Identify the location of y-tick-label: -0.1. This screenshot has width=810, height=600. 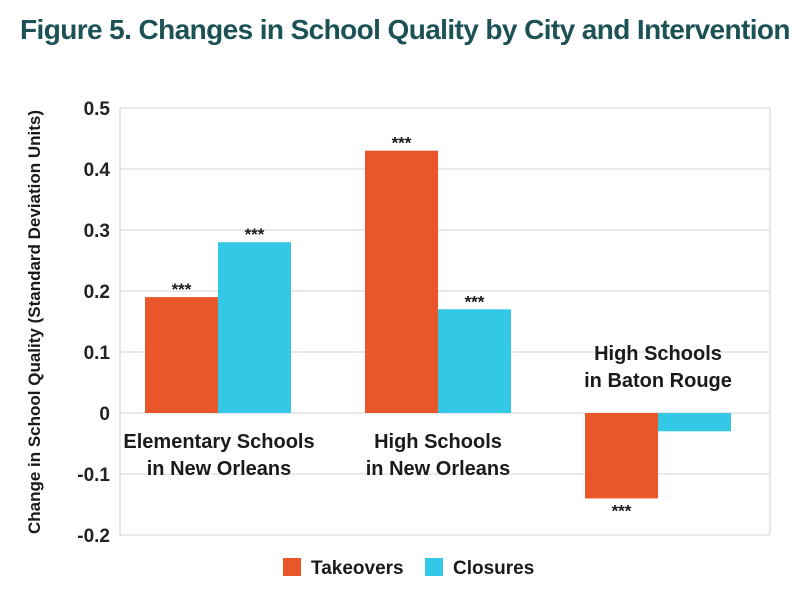
(93, 475).